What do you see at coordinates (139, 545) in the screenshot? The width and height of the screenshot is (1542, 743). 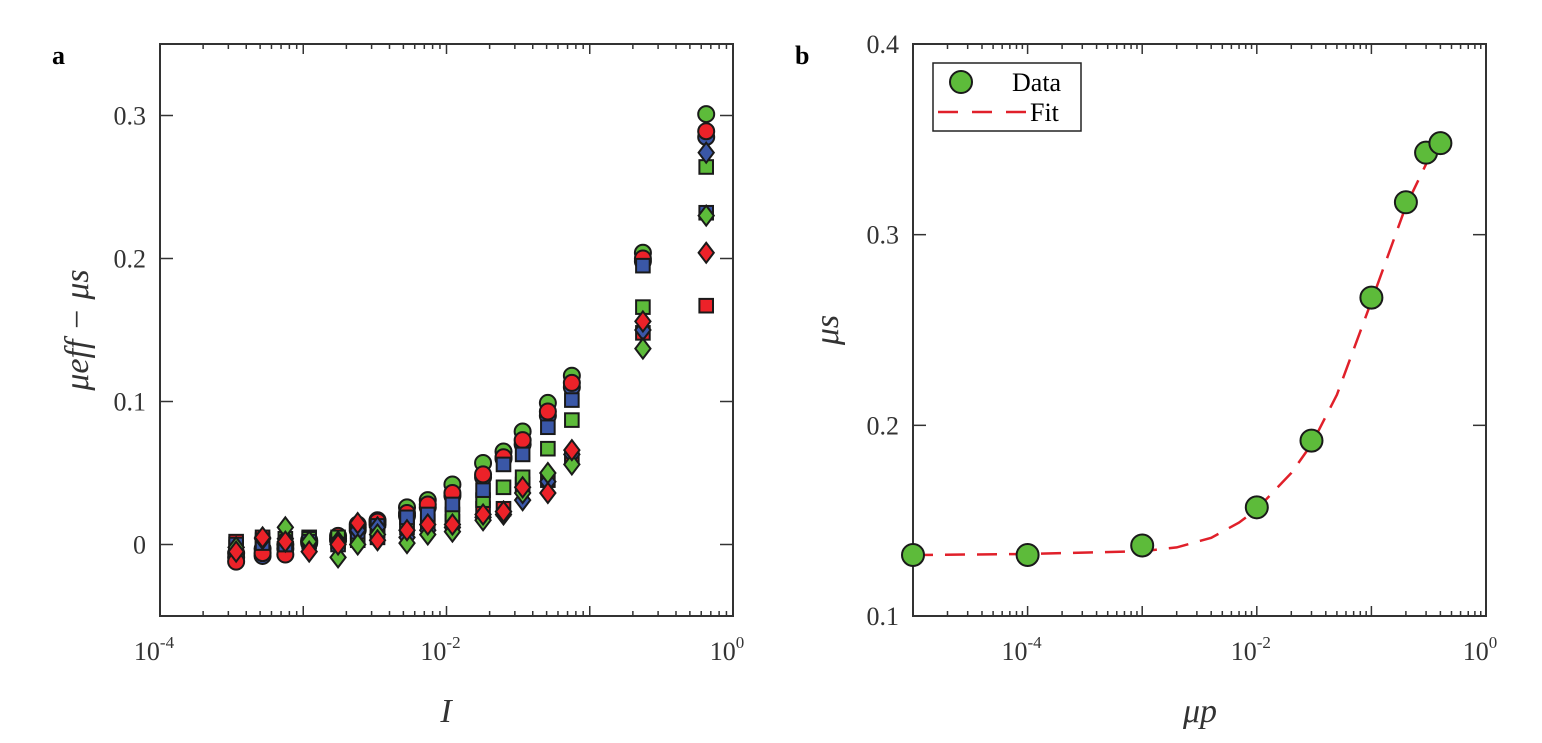 I see `y-tick-label: 0` at bounding box center [139, 545].